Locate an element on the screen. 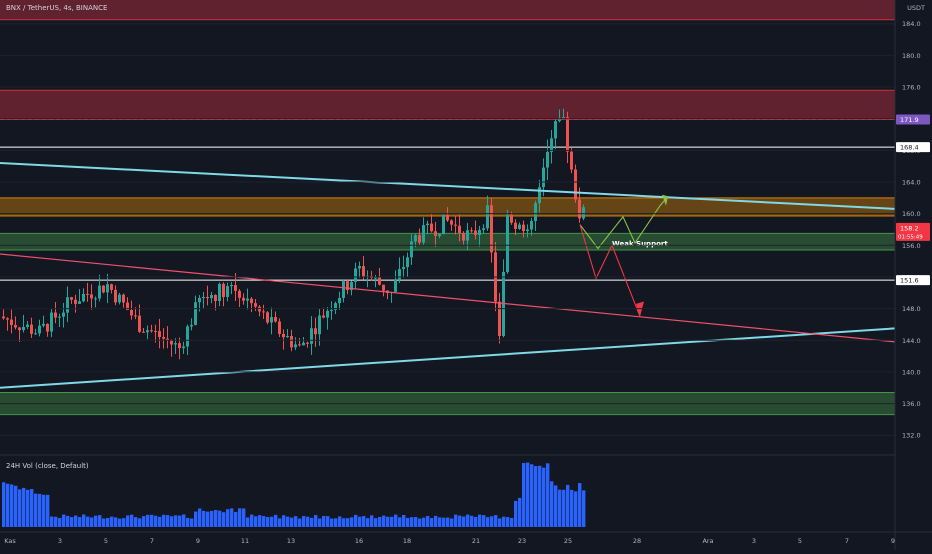 Image resolution: width=932 pixels, height=554 pixels. bullish-projection-path is located at coordinates (624, 222).